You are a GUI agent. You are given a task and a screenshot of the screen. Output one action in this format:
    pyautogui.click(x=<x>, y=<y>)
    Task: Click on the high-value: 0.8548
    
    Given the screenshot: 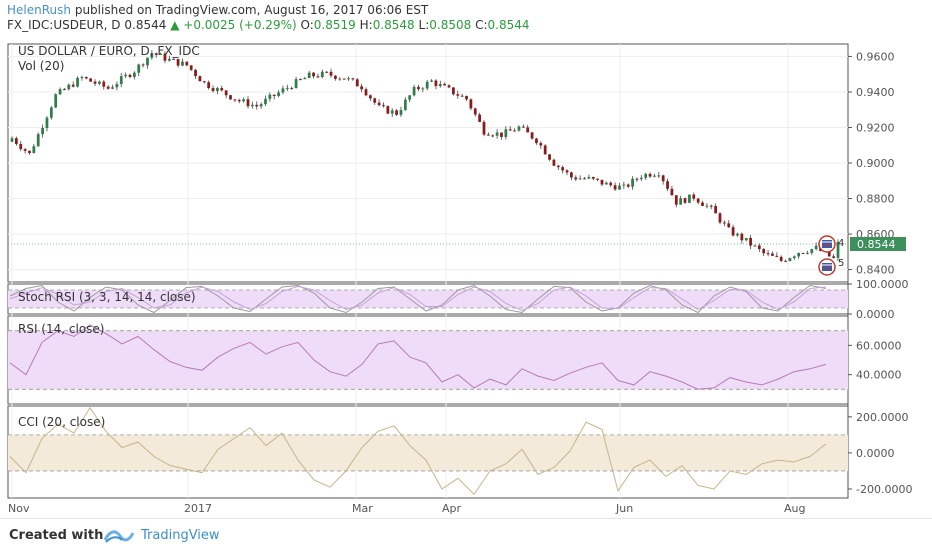 What is the action you would take?
    pyautogui.click(x=393, y=25)
    